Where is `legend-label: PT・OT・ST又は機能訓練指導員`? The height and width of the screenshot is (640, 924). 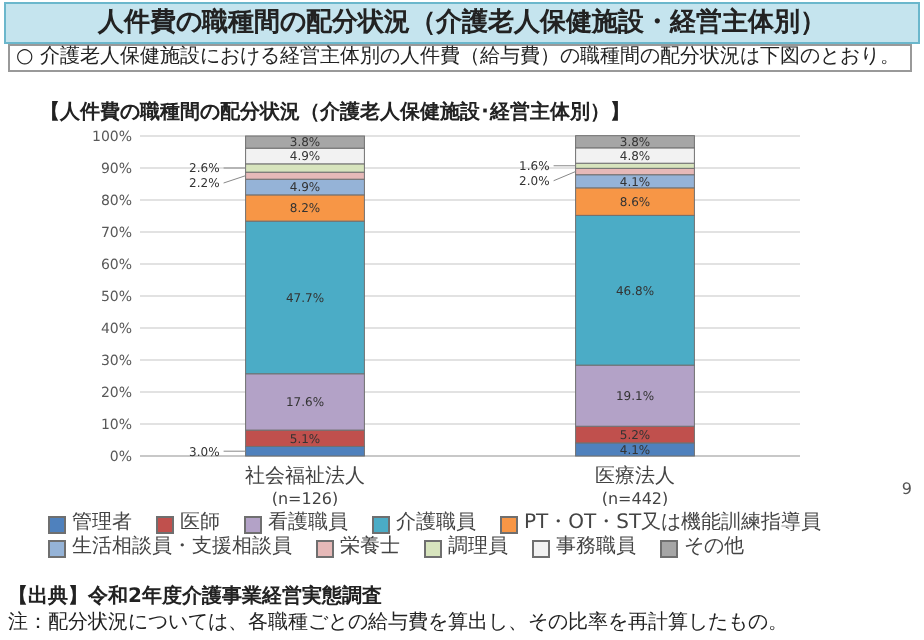
legend-label: PT・OT・ST又は機能訓練指導員 is located at coordinates (673, 523).